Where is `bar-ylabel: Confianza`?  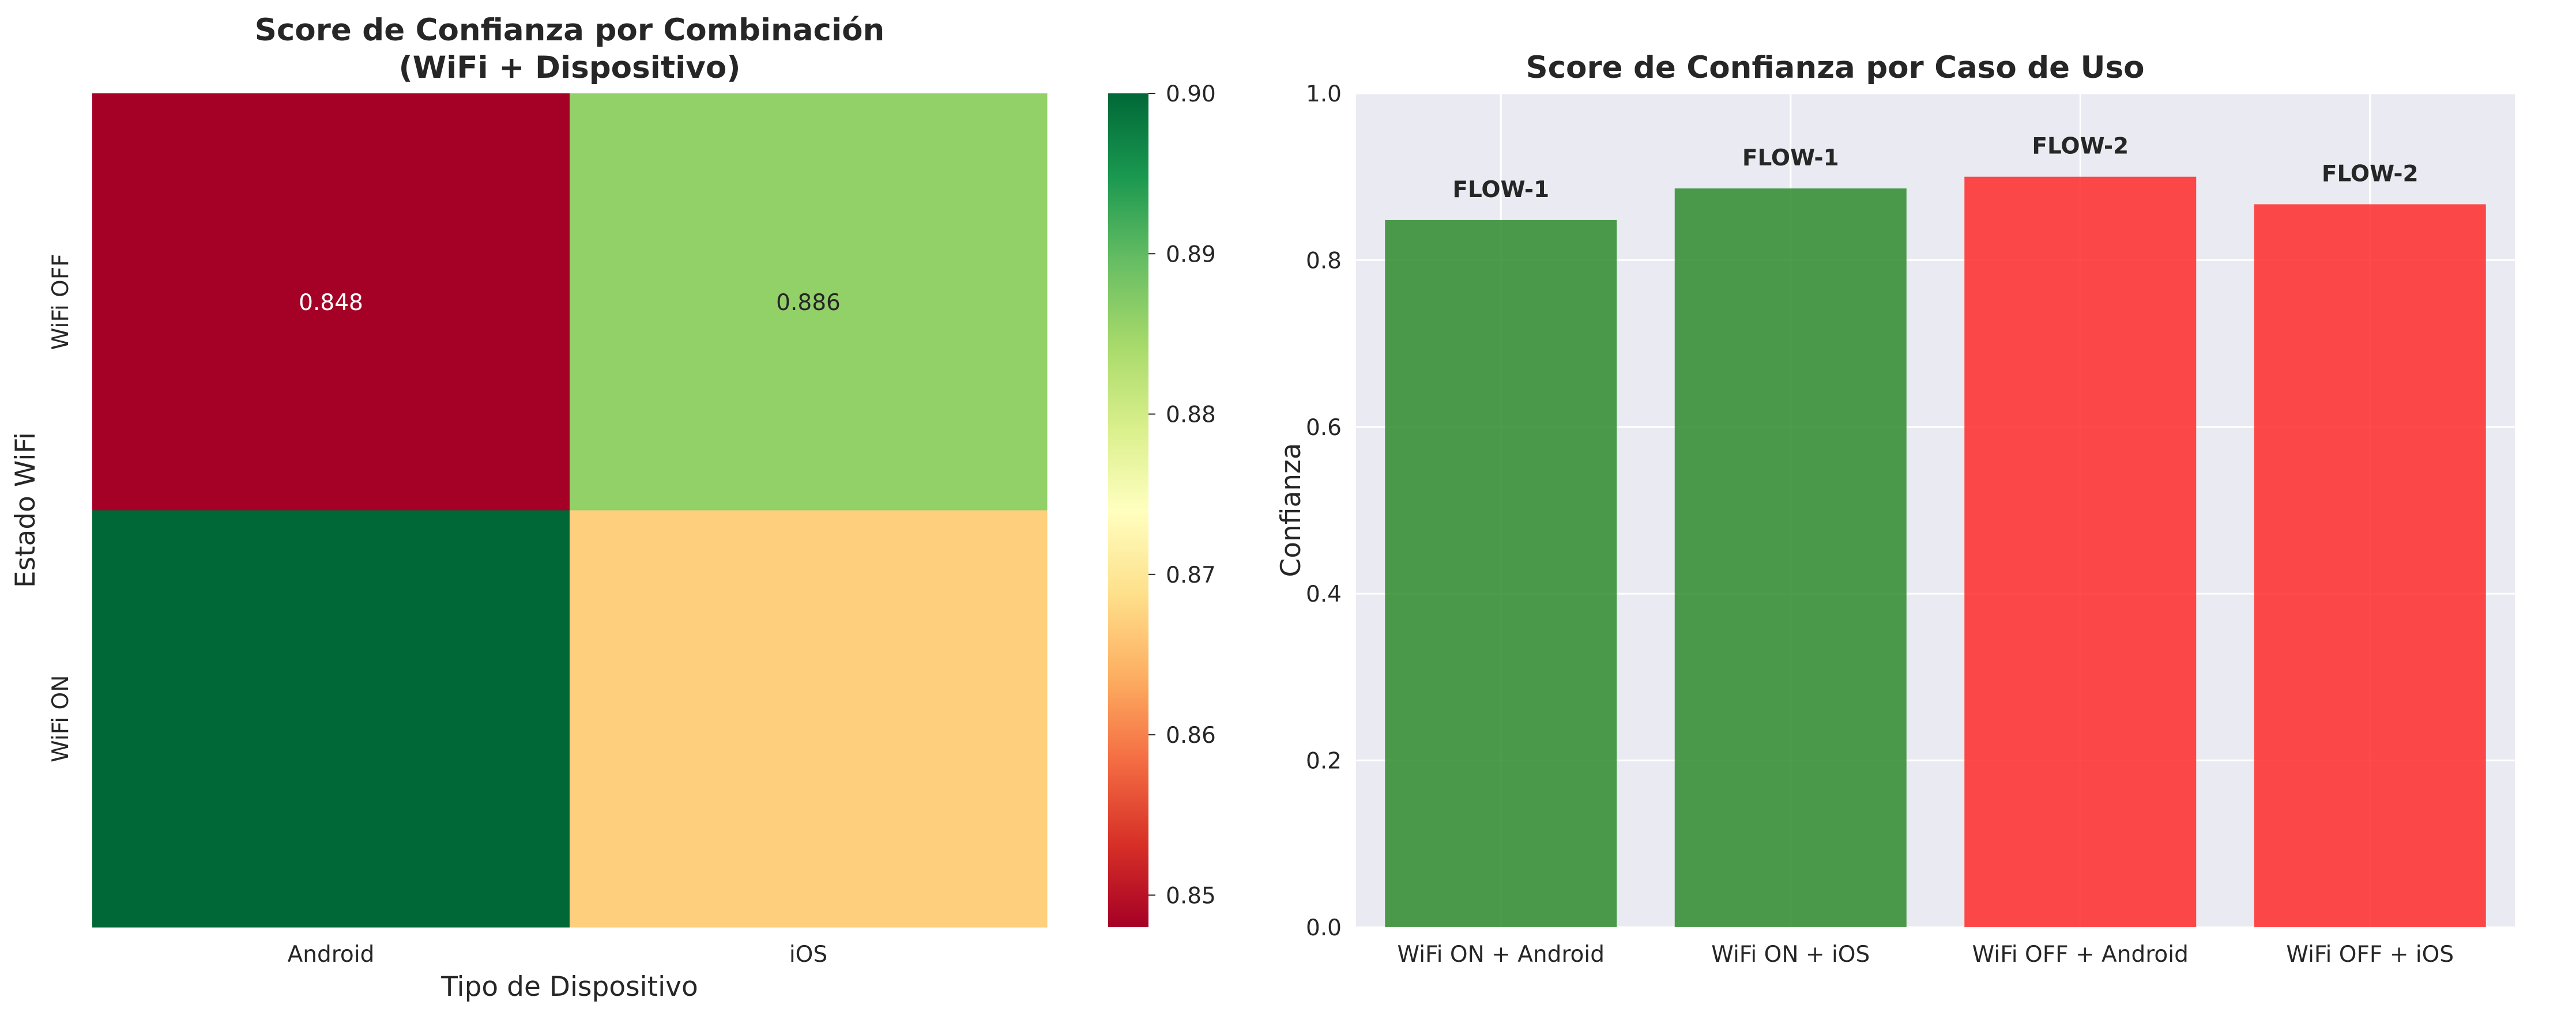
bar-ylabel: Confianza is located at coordinates (1291, 510).